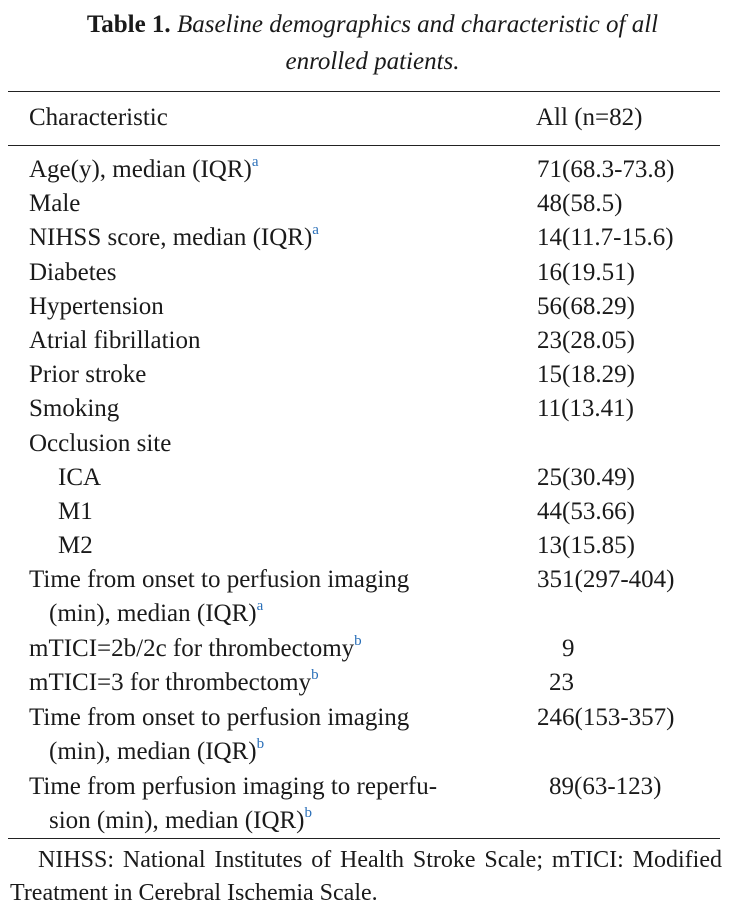 This screenshot has height=912, width=745. I want to click on row-label: Hypertension, so click(96, 306).